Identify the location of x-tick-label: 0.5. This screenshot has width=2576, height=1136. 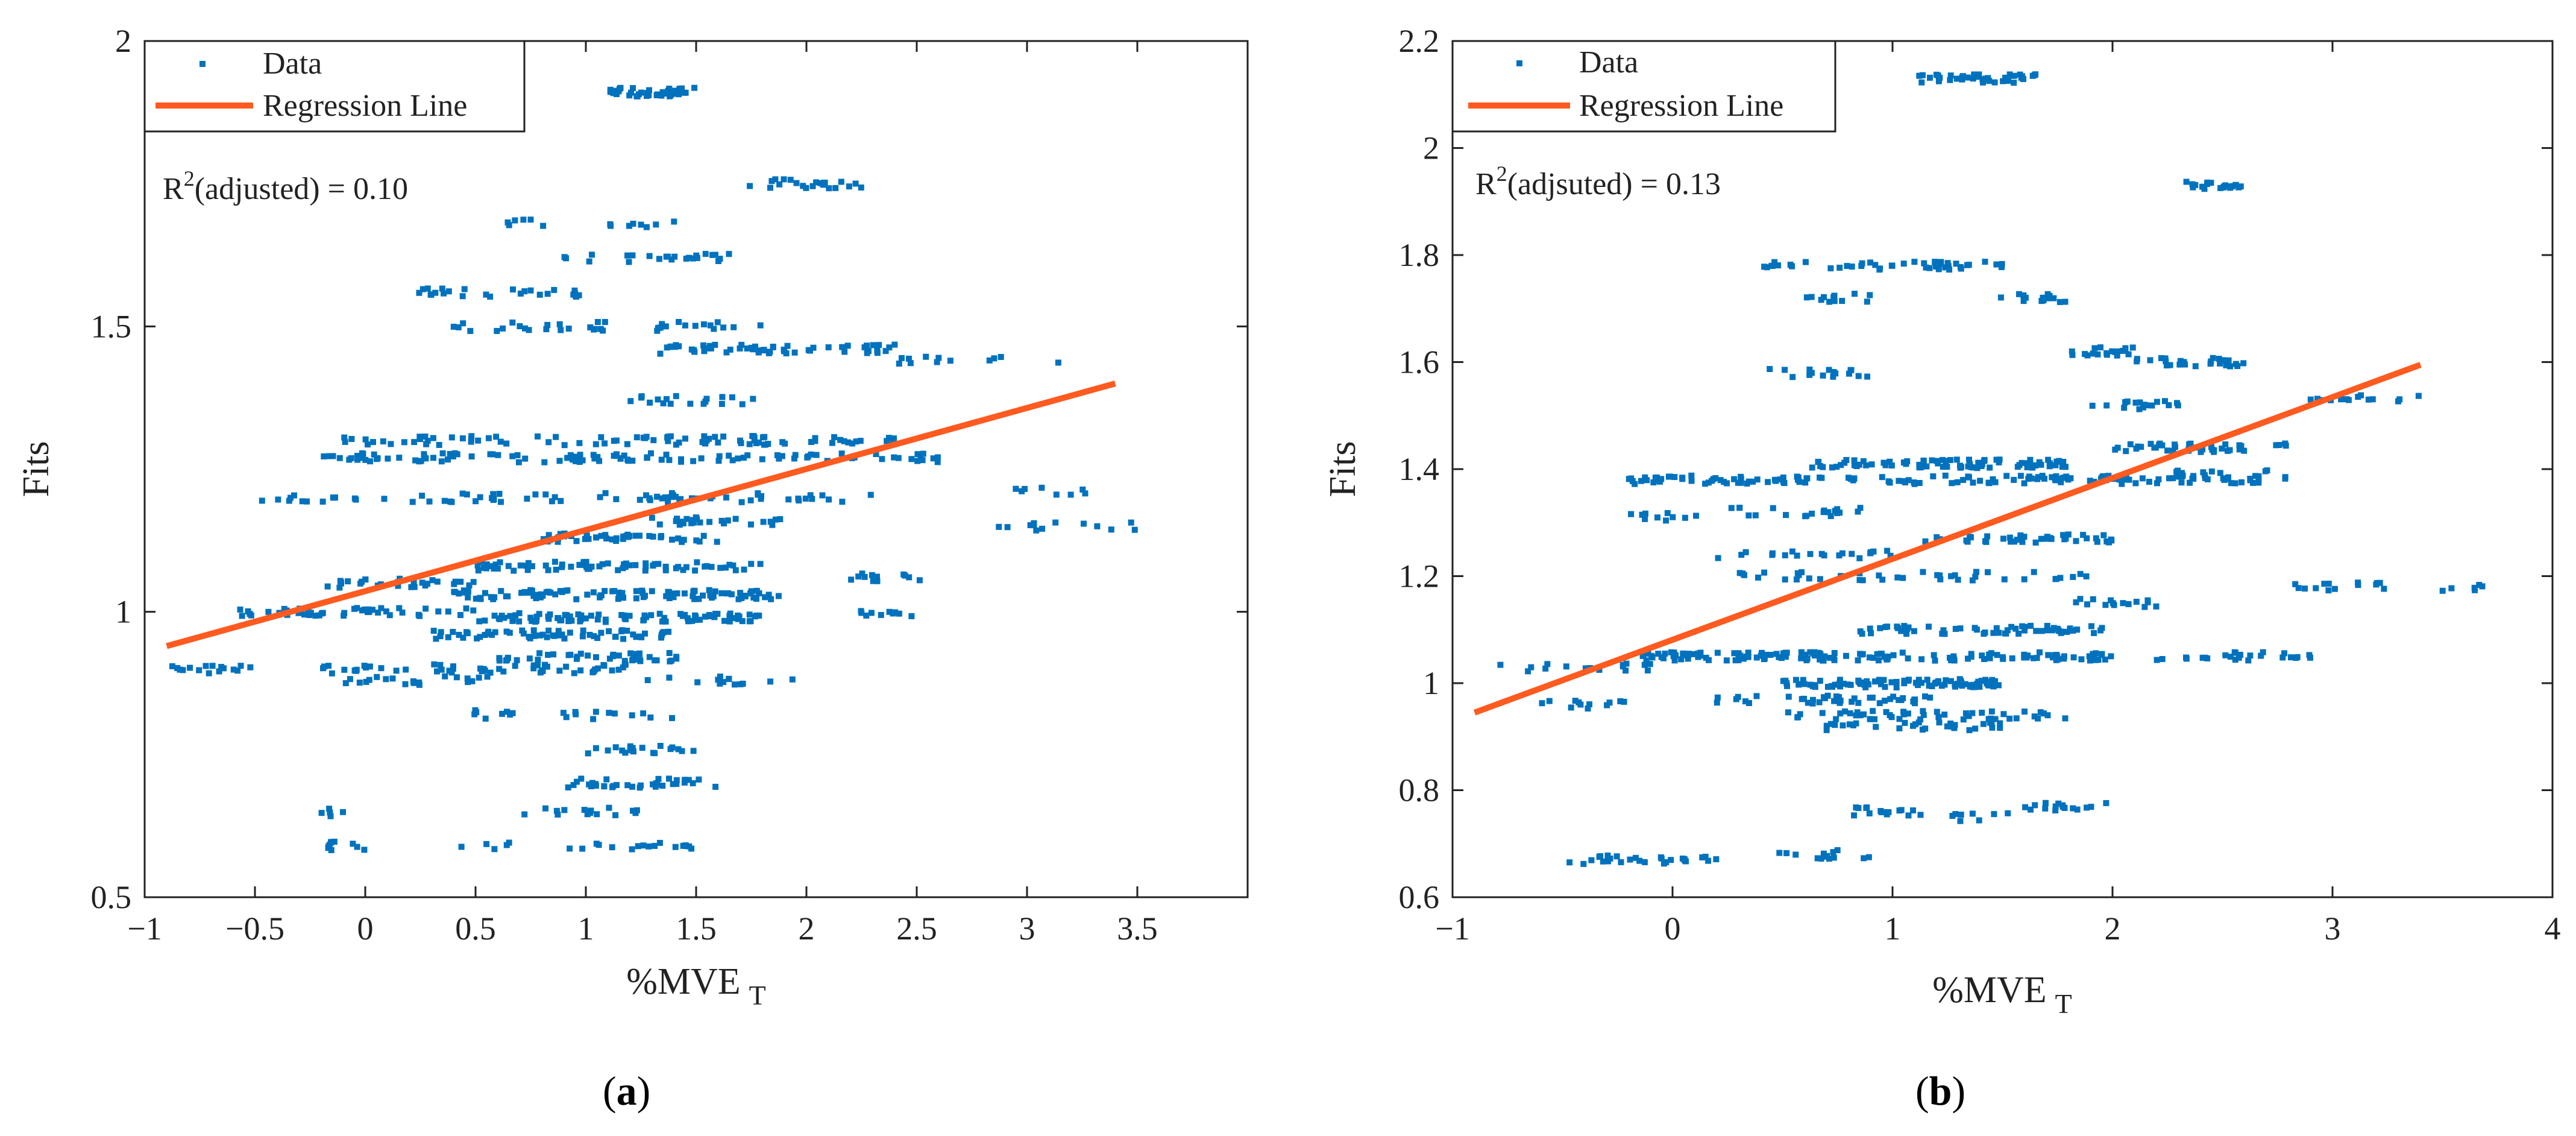
(475, 928).